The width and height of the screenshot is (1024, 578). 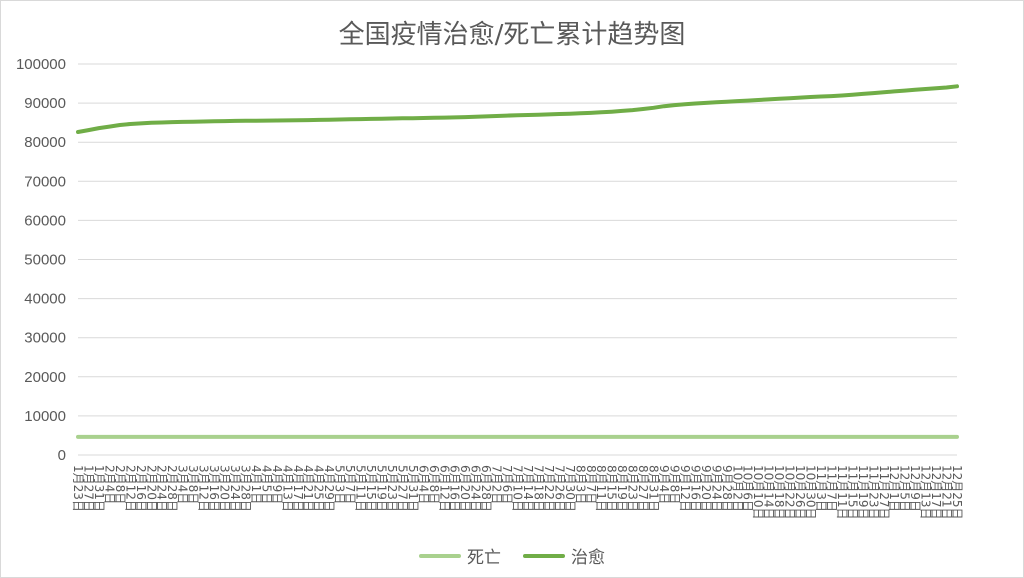 I want to click on series-line-治愈, so click(x=517, y=109).